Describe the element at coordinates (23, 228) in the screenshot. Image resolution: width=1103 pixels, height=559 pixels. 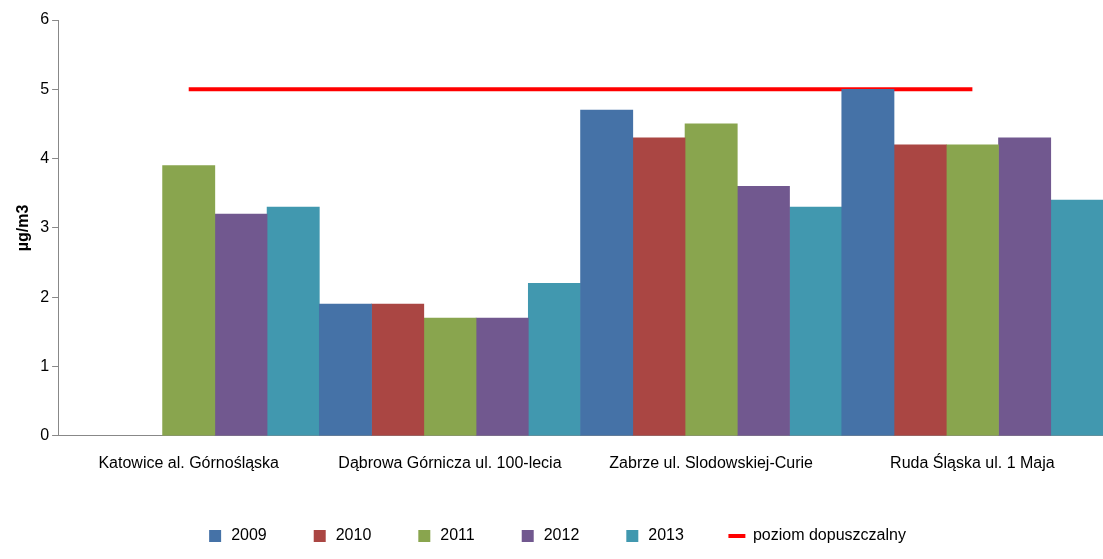
I see `y-axis-title: µg/m3` at that location.